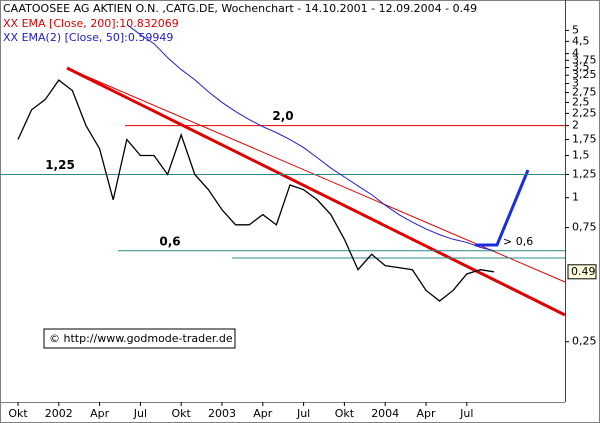 This screenshot has width=600, height=423. I want to click on y-tick-label: 0,75, so click(584, 227).